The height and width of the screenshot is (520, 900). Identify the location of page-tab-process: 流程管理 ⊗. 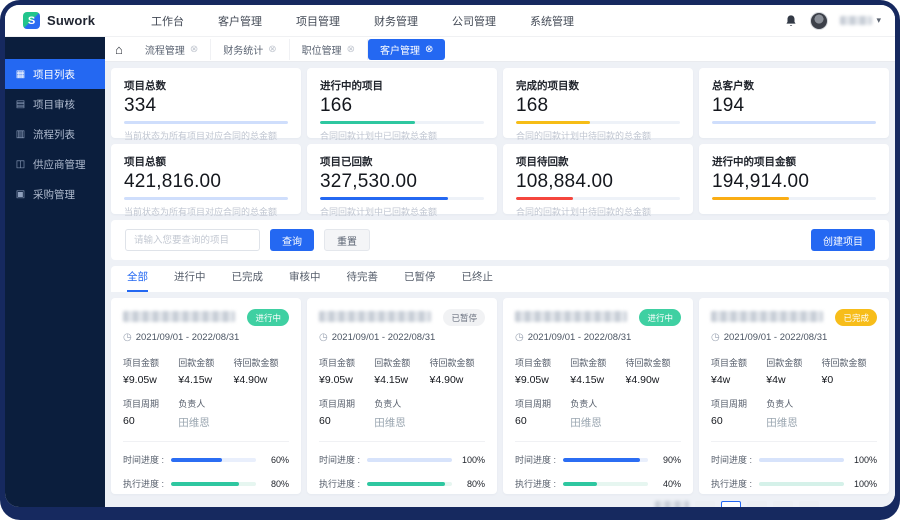
(172, 49).